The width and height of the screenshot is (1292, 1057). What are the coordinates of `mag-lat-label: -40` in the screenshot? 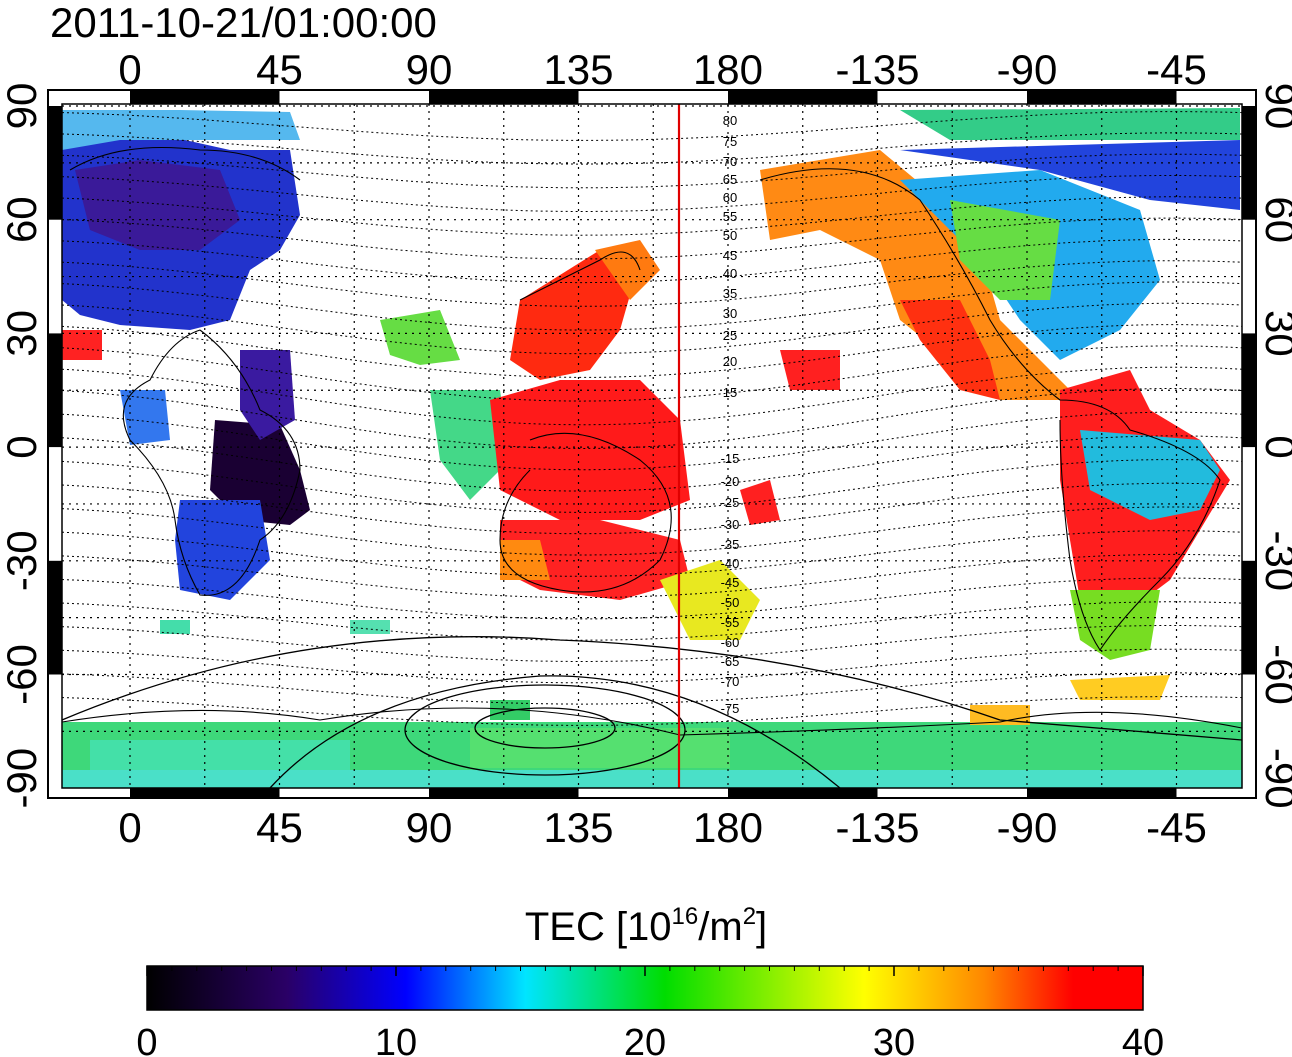 It's located at (730, 563).